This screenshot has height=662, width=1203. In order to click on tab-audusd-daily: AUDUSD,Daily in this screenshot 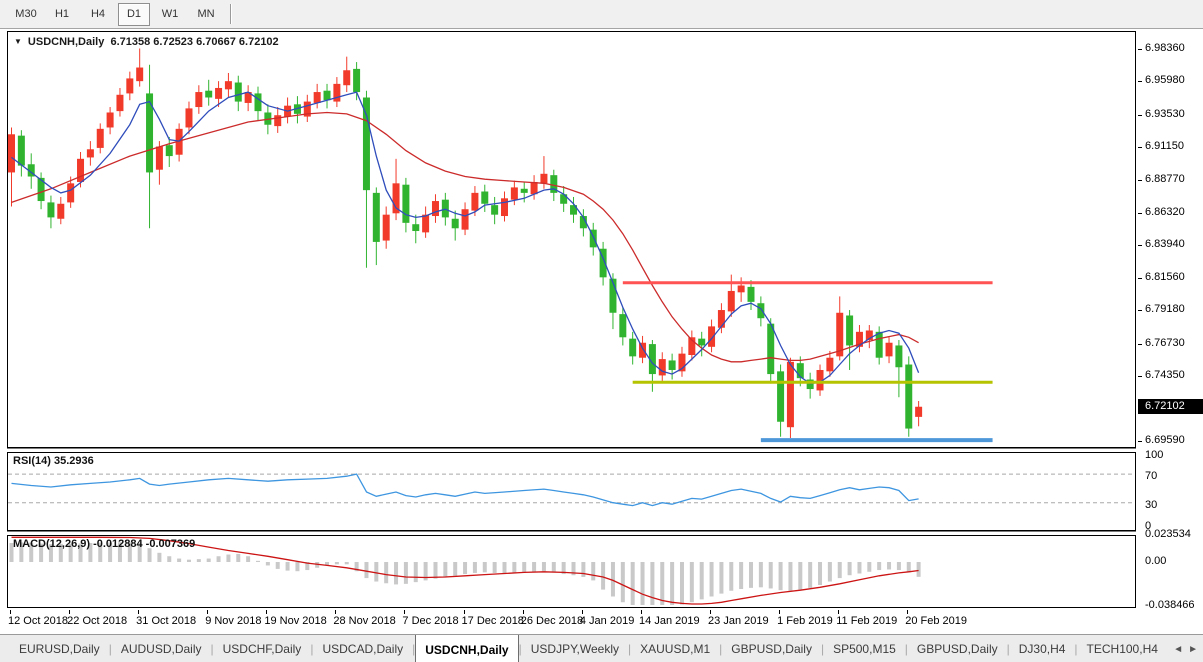, I will do `click(161, 649)`.